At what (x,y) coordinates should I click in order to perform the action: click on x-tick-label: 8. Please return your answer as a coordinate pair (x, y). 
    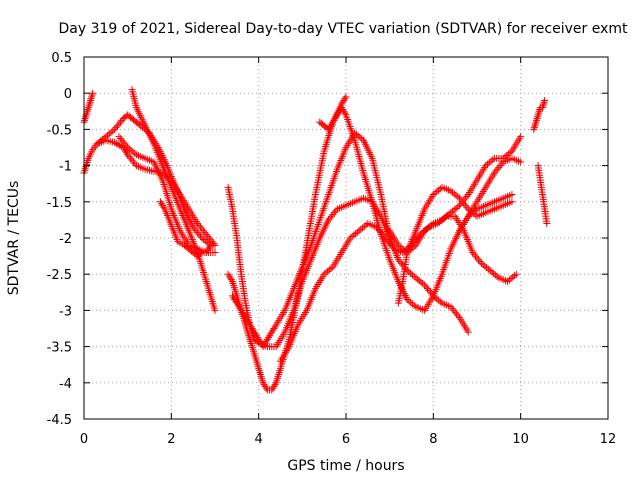
    Looking at the image, I should click on (433, 439).